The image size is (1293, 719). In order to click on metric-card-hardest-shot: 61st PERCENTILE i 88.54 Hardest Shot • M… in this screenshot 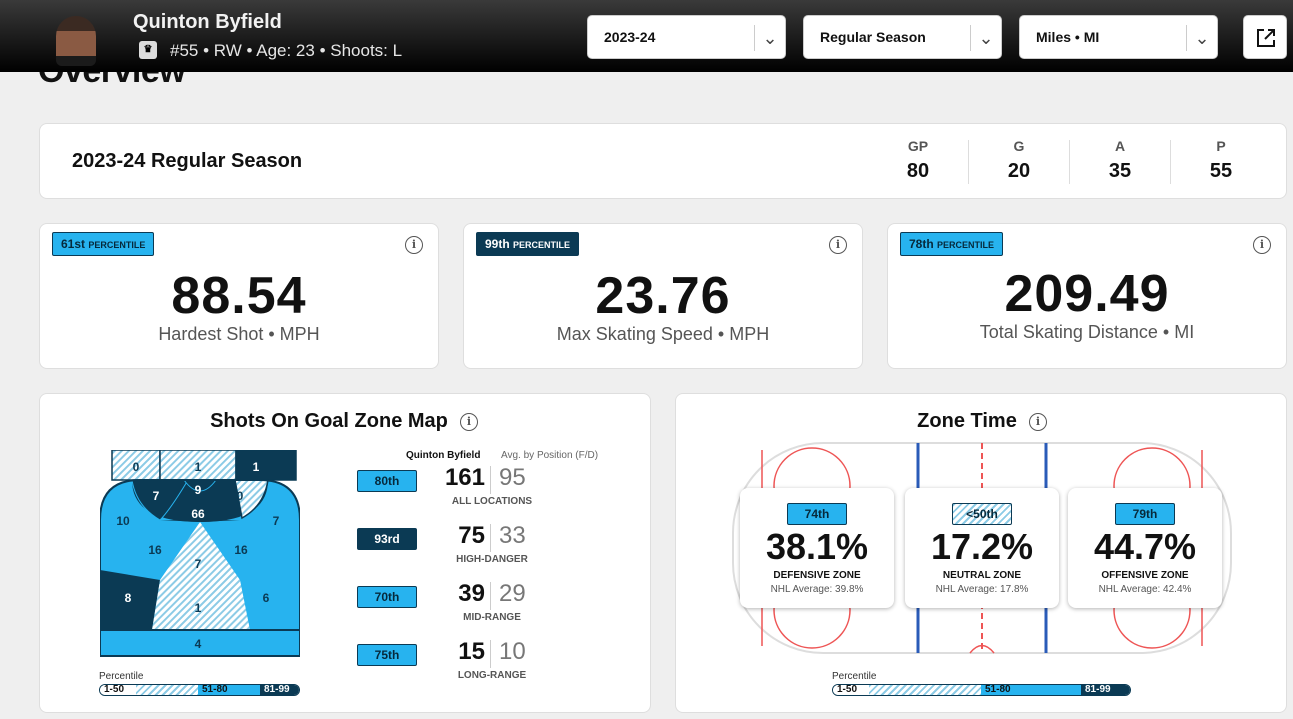, I will do `click(239, 296)`.